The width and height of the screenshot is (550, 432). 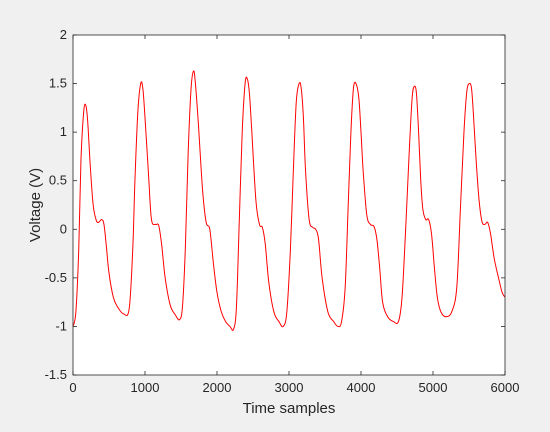 What do you see at coordinates (56, 374) in the screenshot?
I see `y-tick-label: -1.5` at bounding box center [56, 374].